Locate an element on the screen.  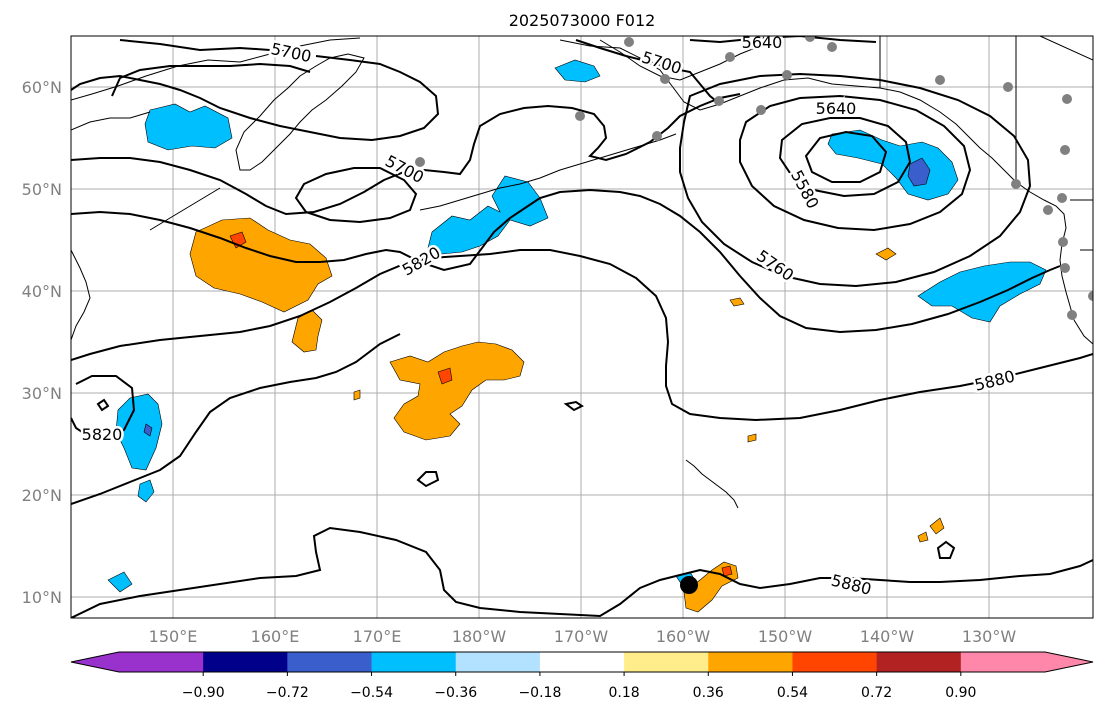
okhotsk-coast is located at coordinates (111, 121).